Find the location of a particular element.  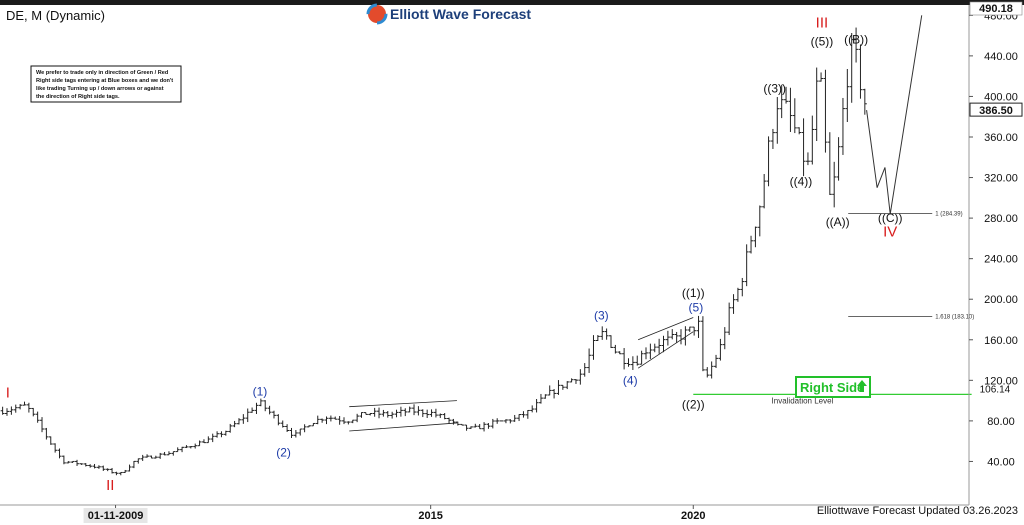

brand-logo: Elliott Wave Forecast is located at coordinates (449, 14).